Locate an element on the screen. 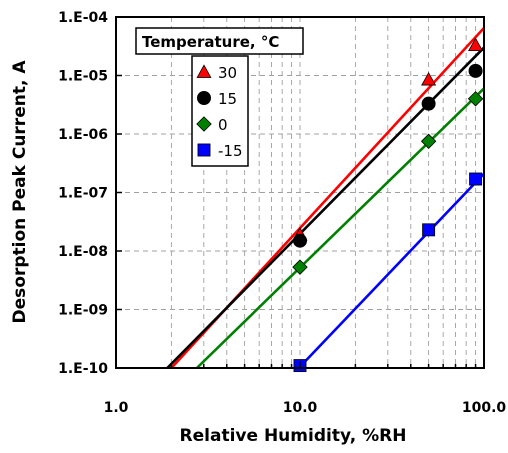 This screenshot has width=508, height=453. legend-title-box is located at coordinates (219, 41).